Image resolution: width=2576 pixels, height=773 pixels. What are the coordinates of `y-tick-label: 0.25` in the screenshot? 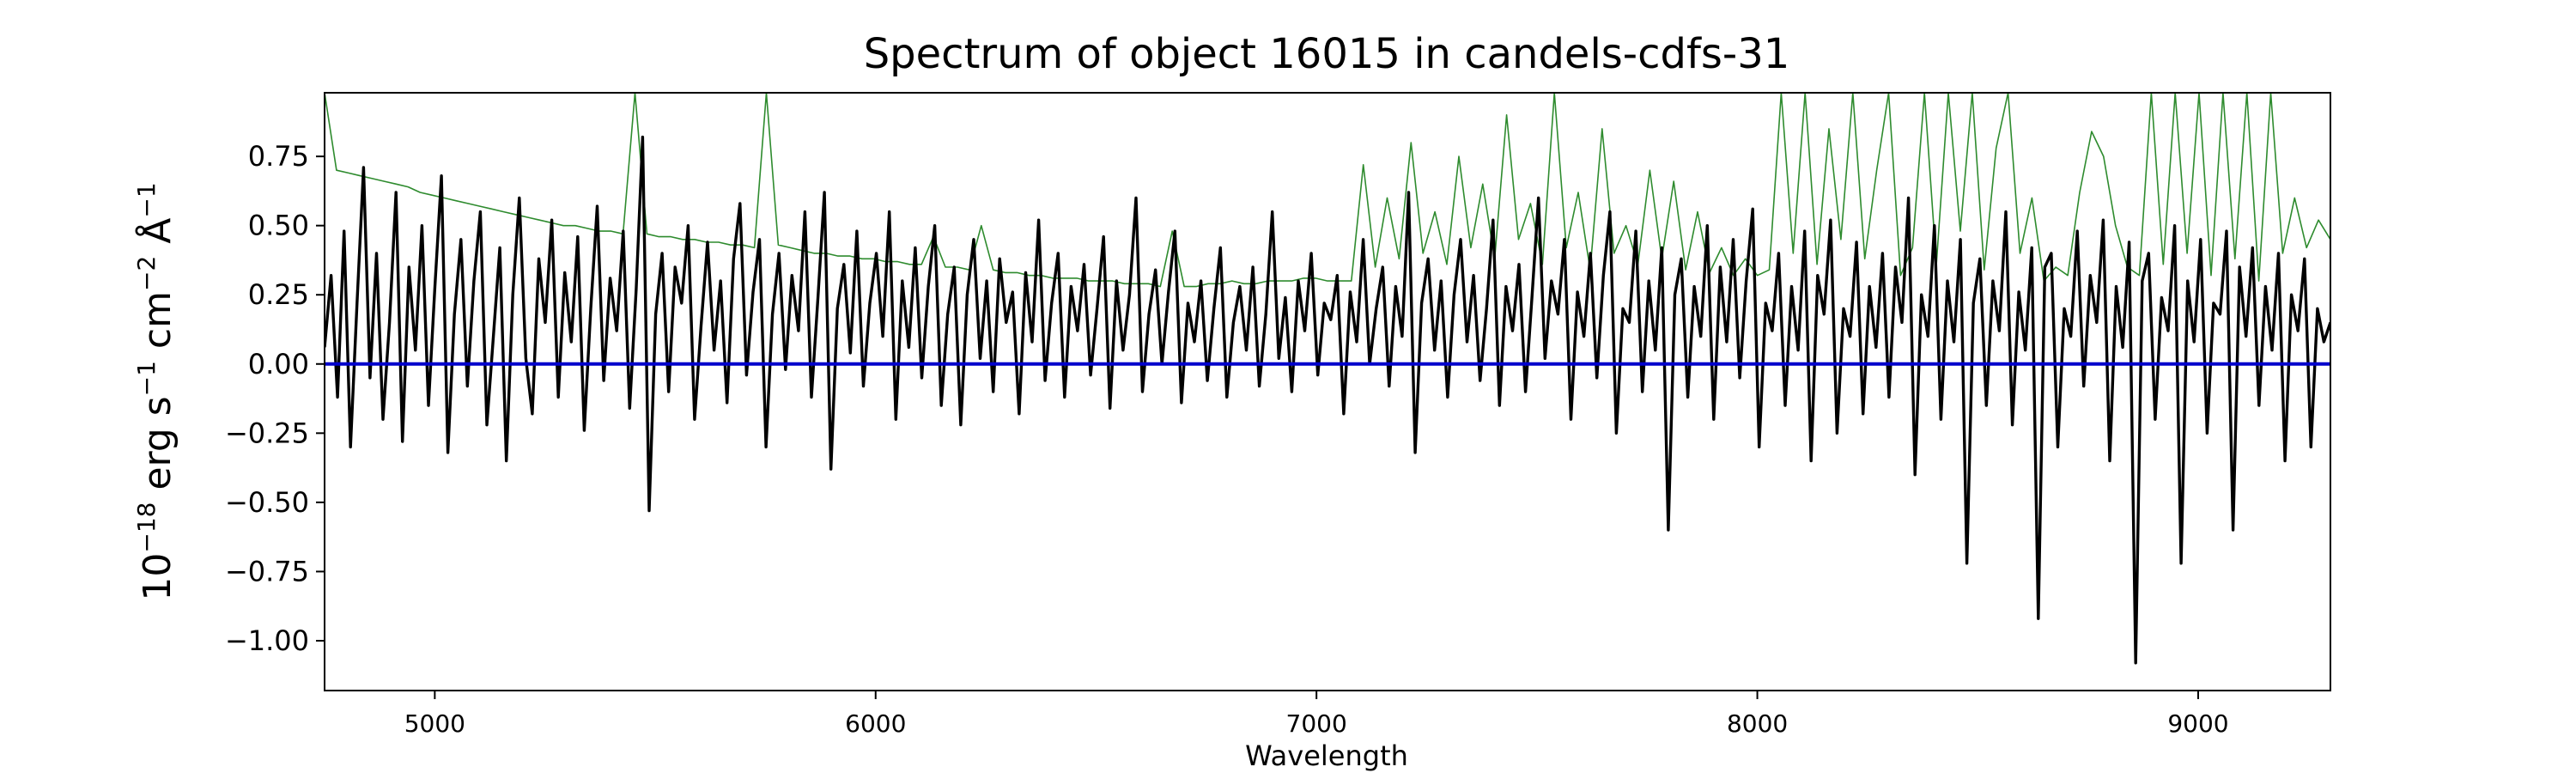 It's located at (279, 294).